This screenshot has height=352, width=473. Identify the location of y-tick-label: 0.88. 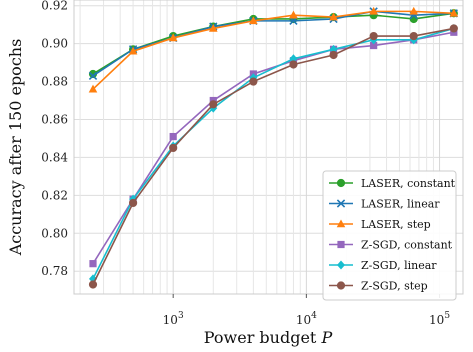
(54, 82).